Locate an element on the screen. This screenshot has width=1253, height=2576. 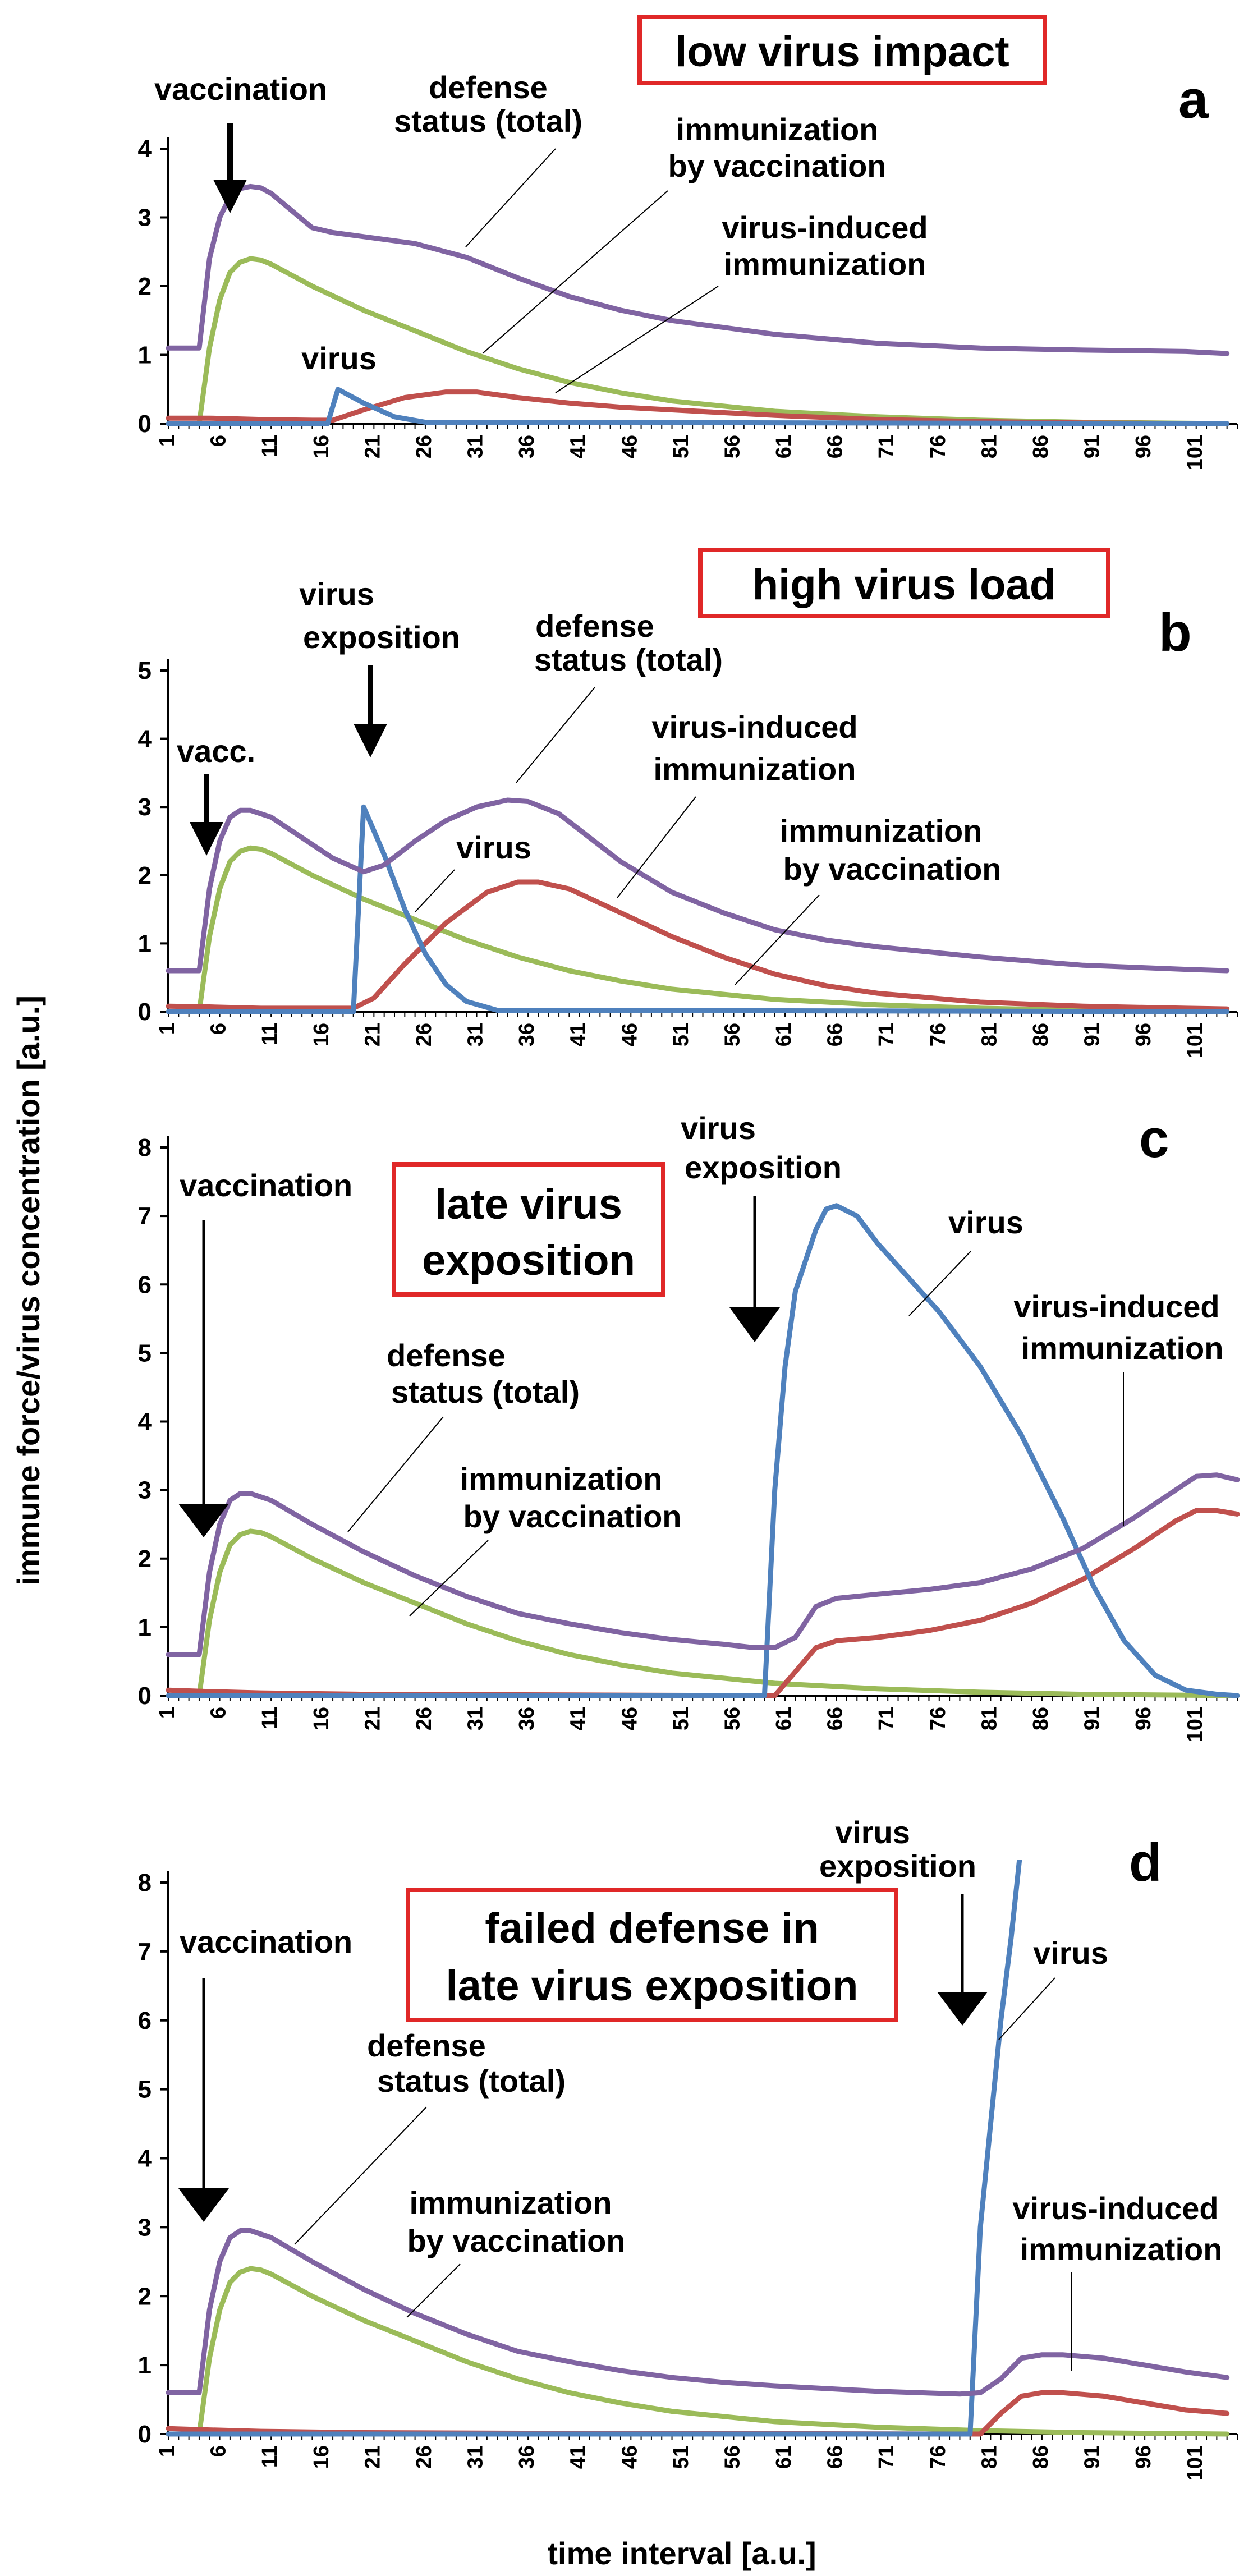
panel-c-x-tick-label: 91 is located at coordinates (1093, 1718).